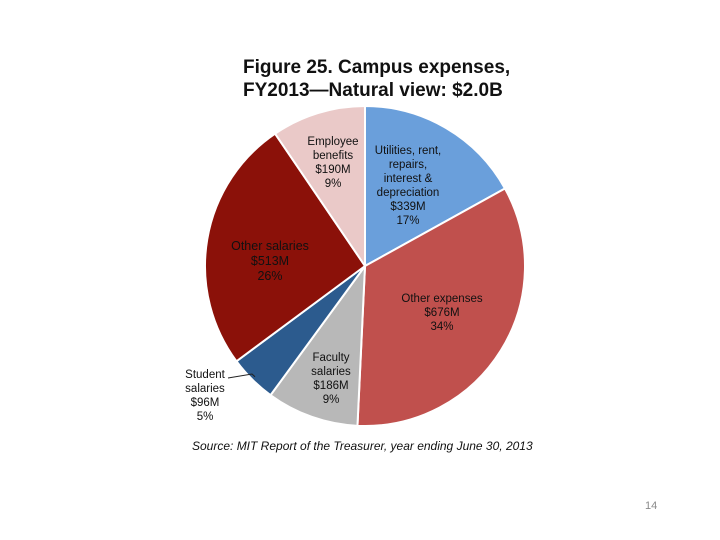 Image resolution: width=720 pixels, height=540 pixels. I want to click on slice-percent-0: 17%, so click(407, 221).